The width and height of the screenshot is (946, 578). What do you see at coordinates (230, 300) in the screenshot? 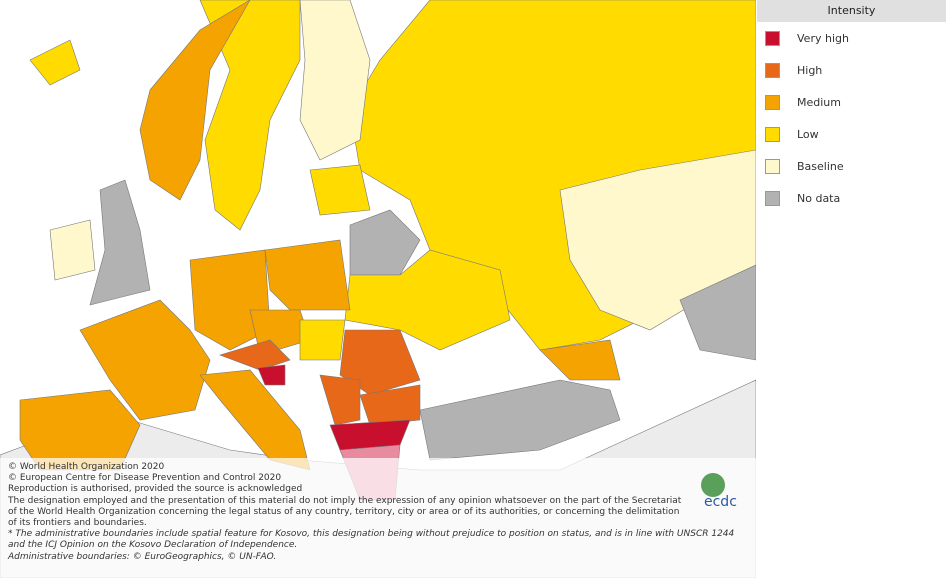
I see `germany` at bounding box center [230, 300].